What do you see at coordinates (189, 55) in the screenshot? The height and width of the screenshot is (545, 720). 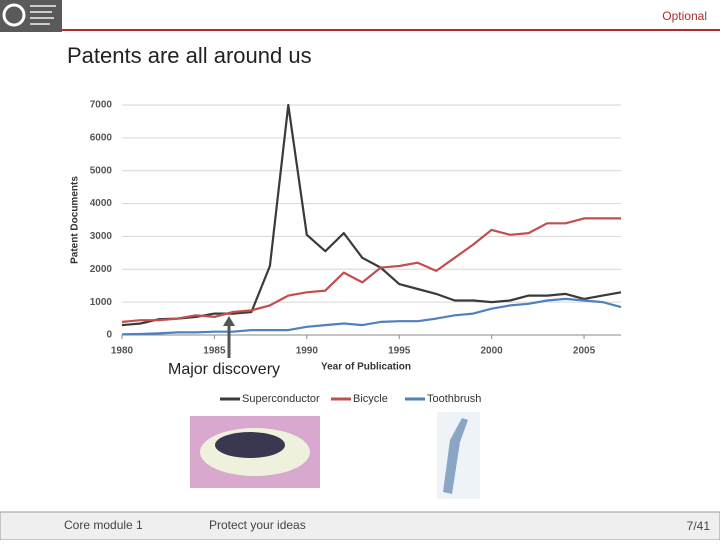 I see `slide-title: Patents are all around us` at bounding box center [189, 55].